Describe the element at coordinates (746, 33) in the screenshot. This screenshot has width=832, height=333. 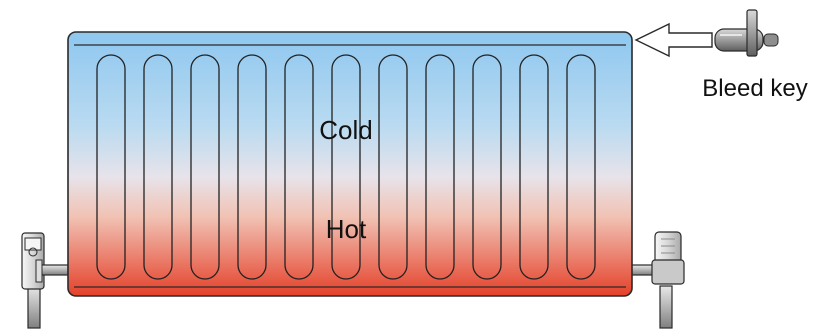
I see `bleed-key-icon` at that location.